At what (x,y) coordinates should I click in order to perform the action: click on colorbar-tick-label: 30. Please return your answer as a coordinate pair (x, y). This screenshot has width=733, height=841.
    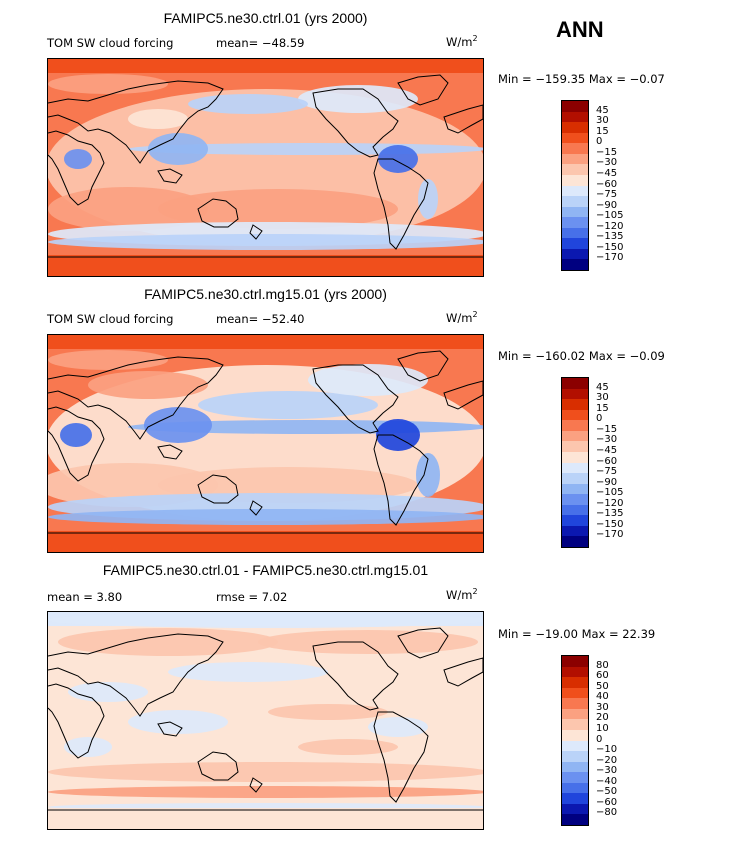
    Looking at the image, I should click on (602, 121).